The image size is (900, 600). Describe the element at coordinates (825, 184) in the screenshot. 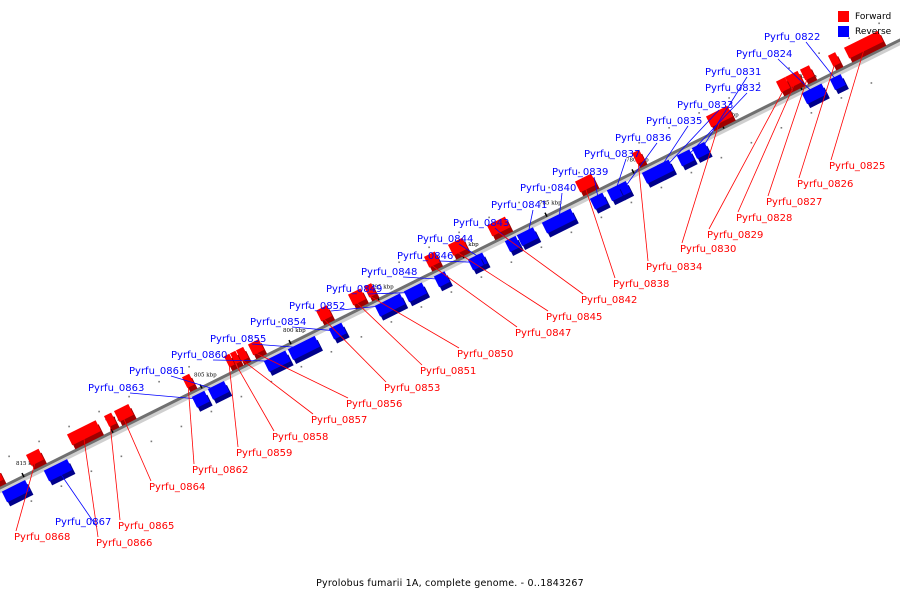

I see `gene-label-pyrfu_0826: Pyrfu_0826` at that location.